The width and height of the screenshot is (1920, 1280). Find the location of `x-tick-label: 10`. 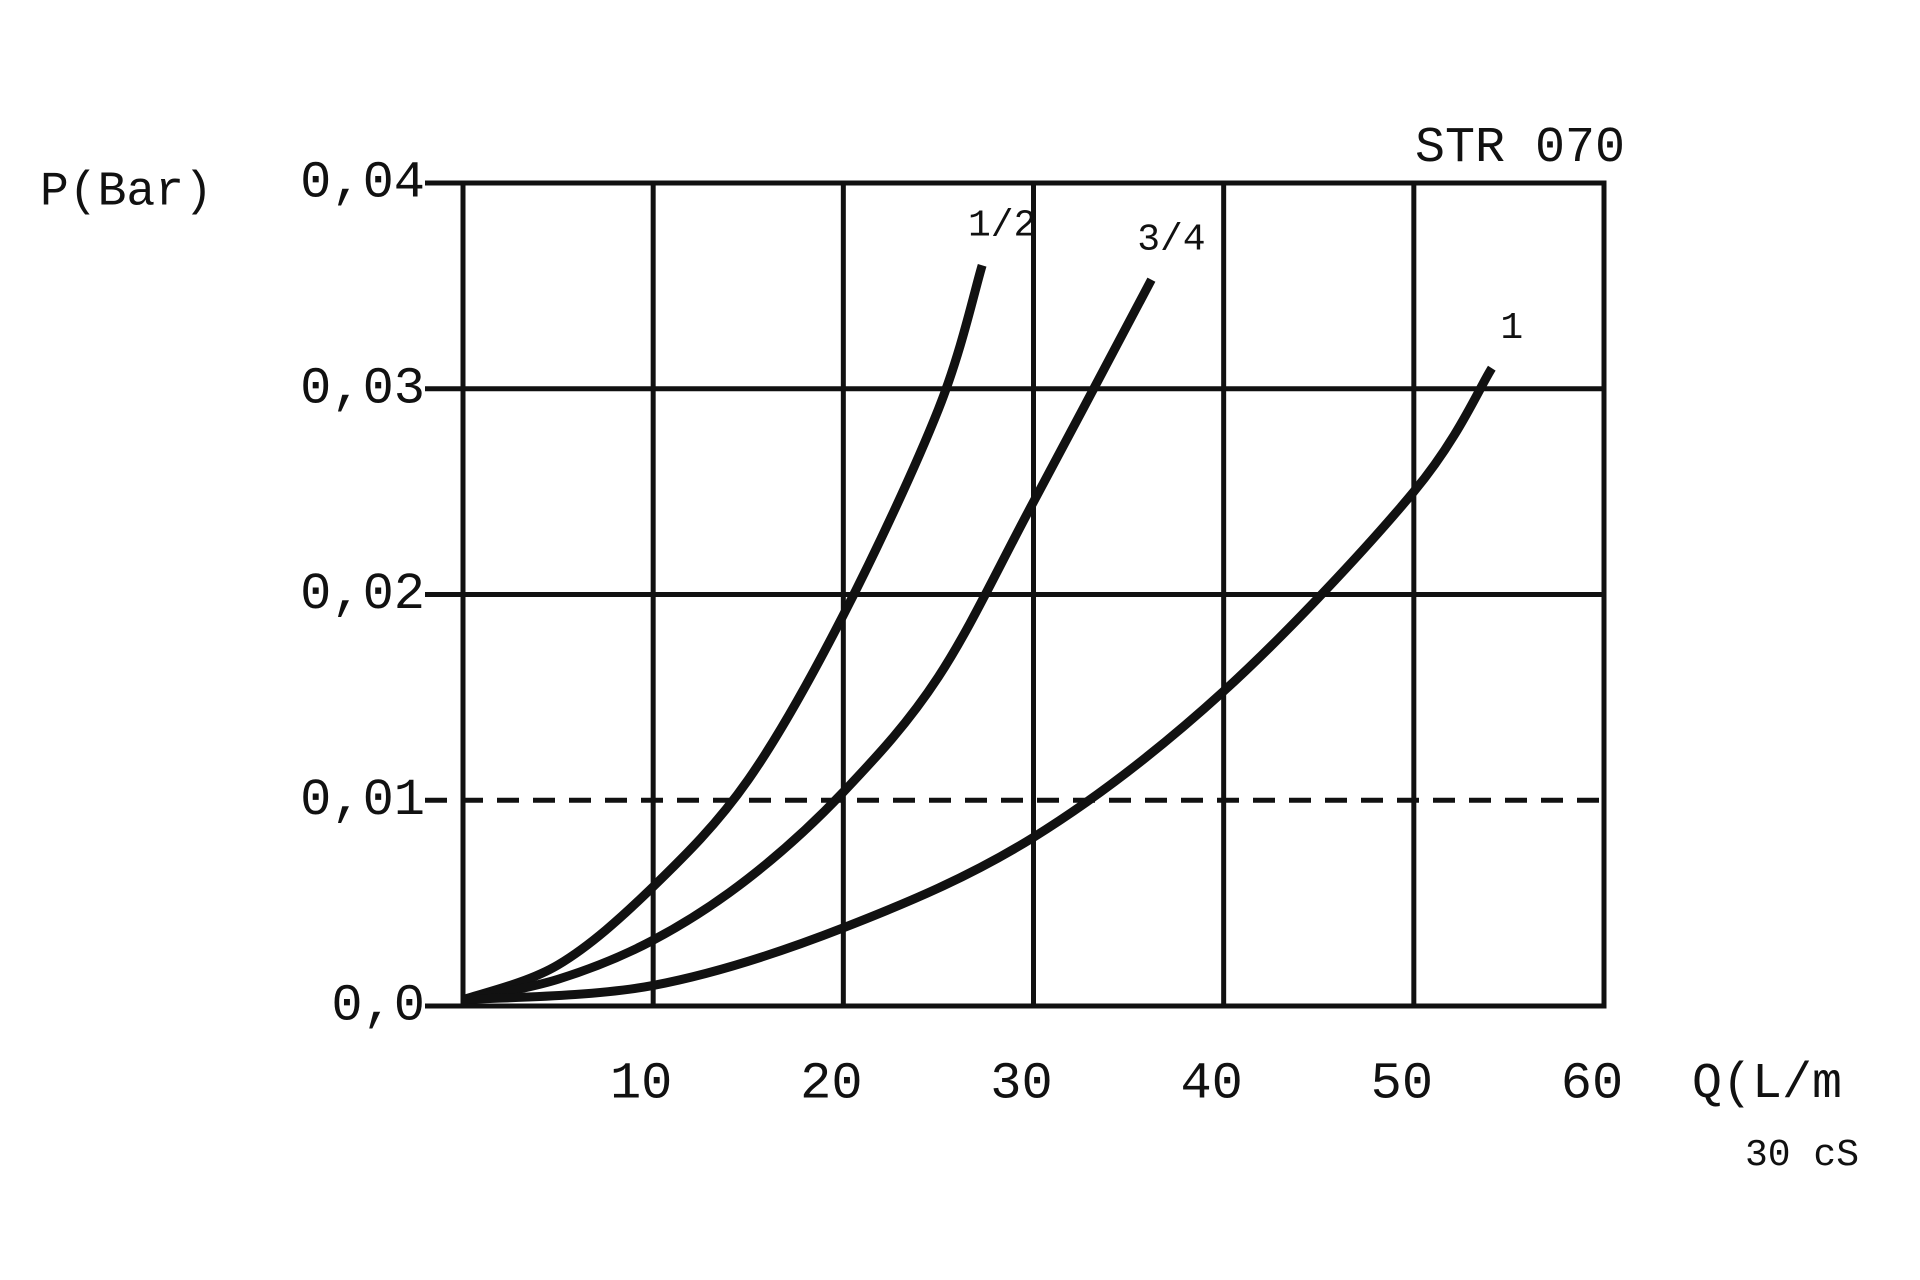

x-tick-label: 10 is located at coordinates (641, 1084).